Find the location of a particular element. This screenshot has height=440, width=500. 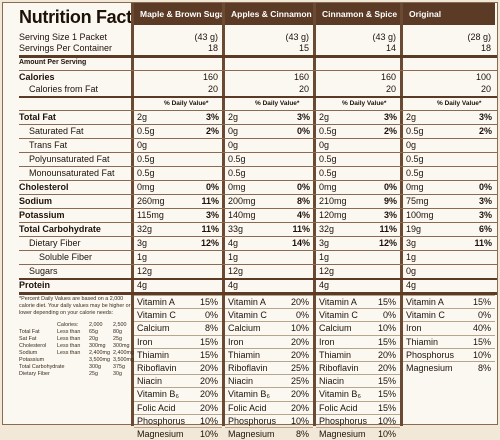

vitamin-percent: 20% is located at coordinates (208, 394).